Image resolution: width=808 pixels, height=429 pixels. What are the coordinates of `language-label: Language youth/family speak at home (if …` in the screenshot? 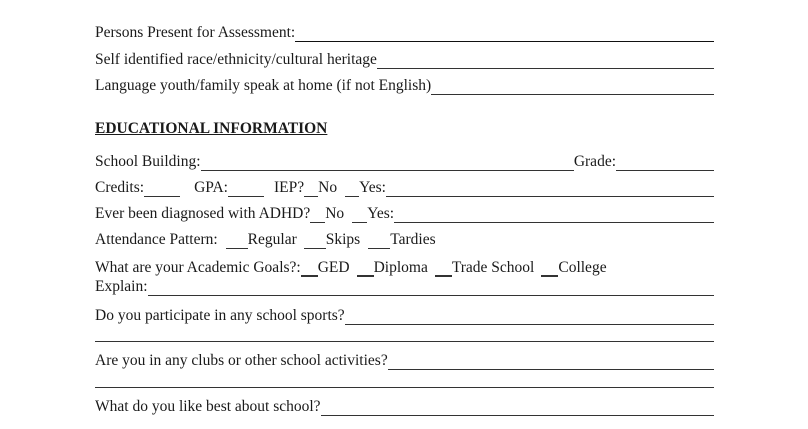 It's located at (263, 85).